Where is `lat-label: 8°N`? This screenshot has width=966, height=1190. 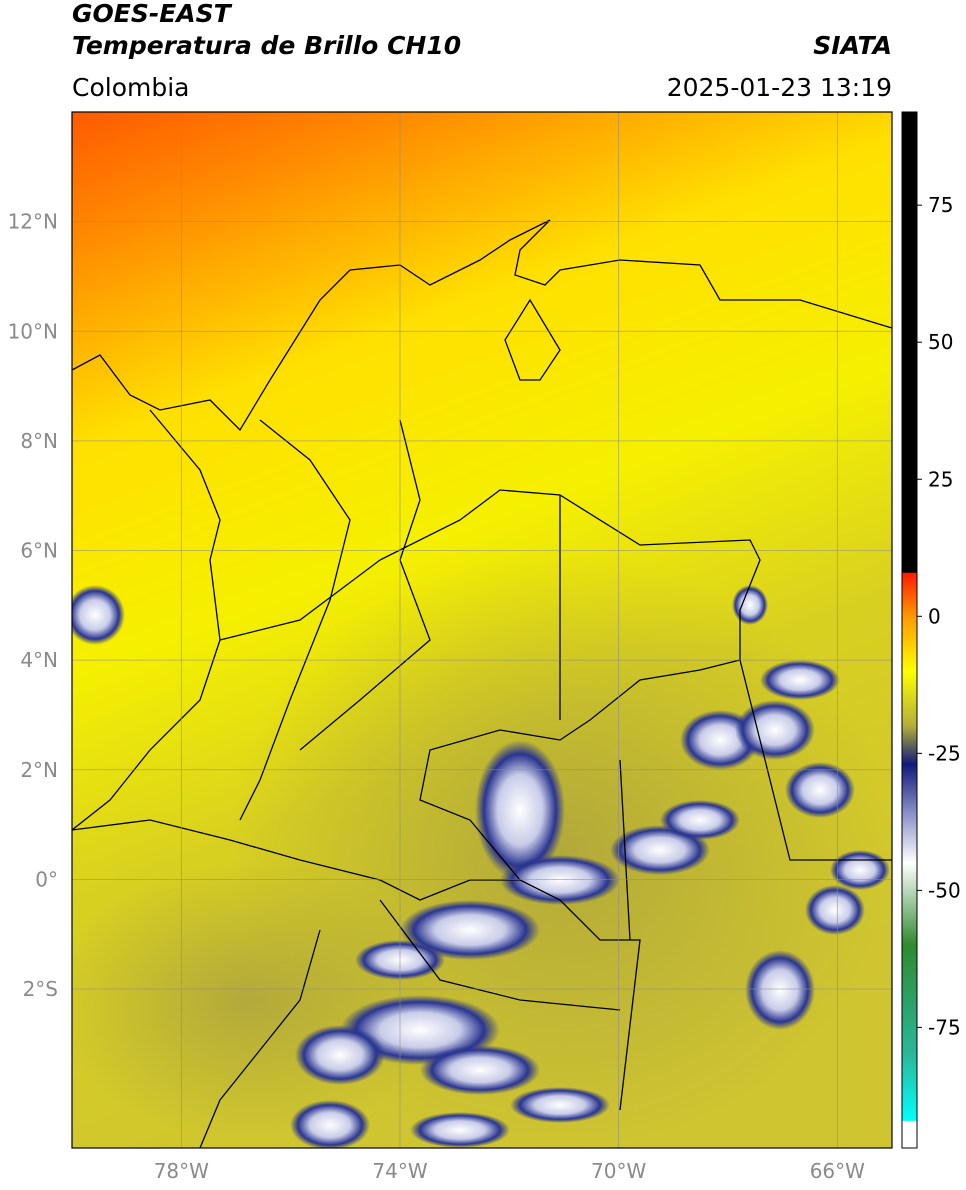 lat-label: 8°N is located at coordinates (39, 441).